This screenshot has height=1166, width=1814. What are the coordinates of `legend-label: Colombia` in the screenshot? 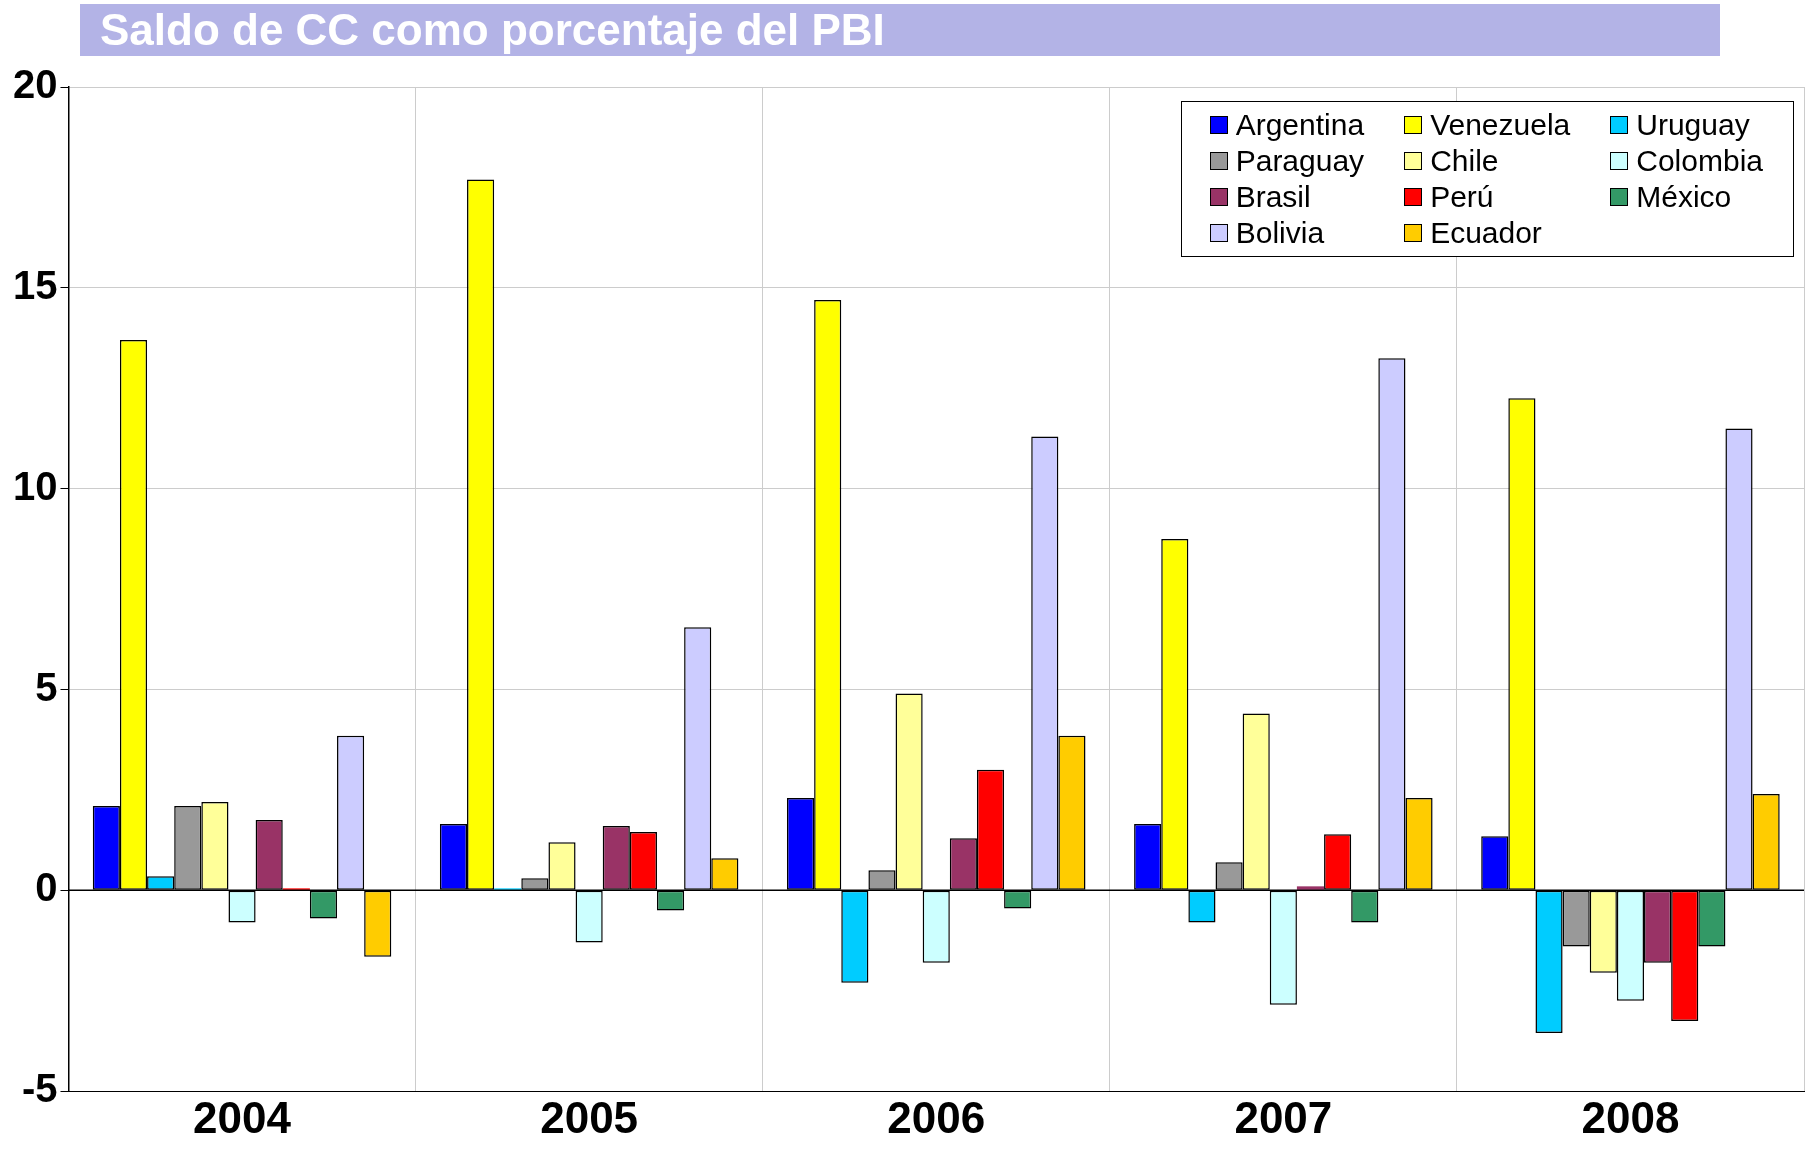 It's located at (1699, 161).